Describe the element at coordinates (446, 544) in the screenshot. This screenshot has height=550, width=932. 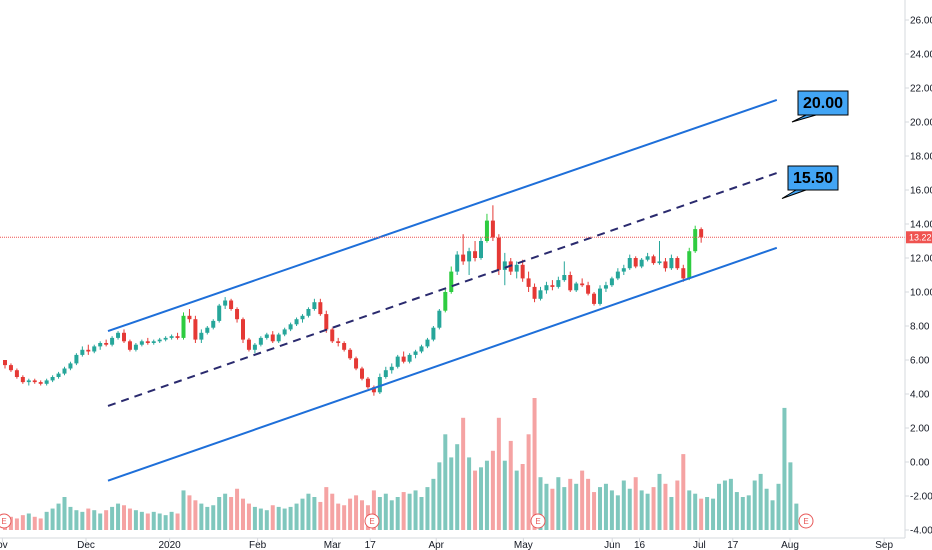
I see `time-axis: ov Dec 2020 Feb Mar 17 Apr May Jun 16 Jul 17 Aug Sep` at that location.